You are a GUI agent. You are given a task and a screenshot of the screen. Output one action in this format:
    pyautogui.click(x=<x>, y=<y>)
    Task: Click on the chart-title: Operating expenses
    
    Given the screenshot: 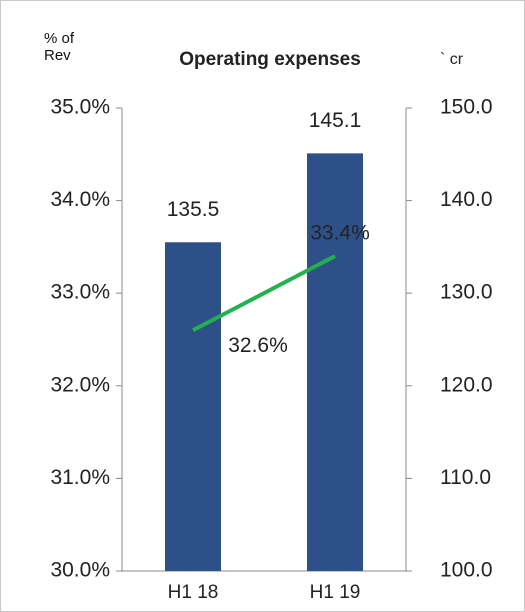 What is the action you would take?
    pyautogui.click(x=270, y=59)
    